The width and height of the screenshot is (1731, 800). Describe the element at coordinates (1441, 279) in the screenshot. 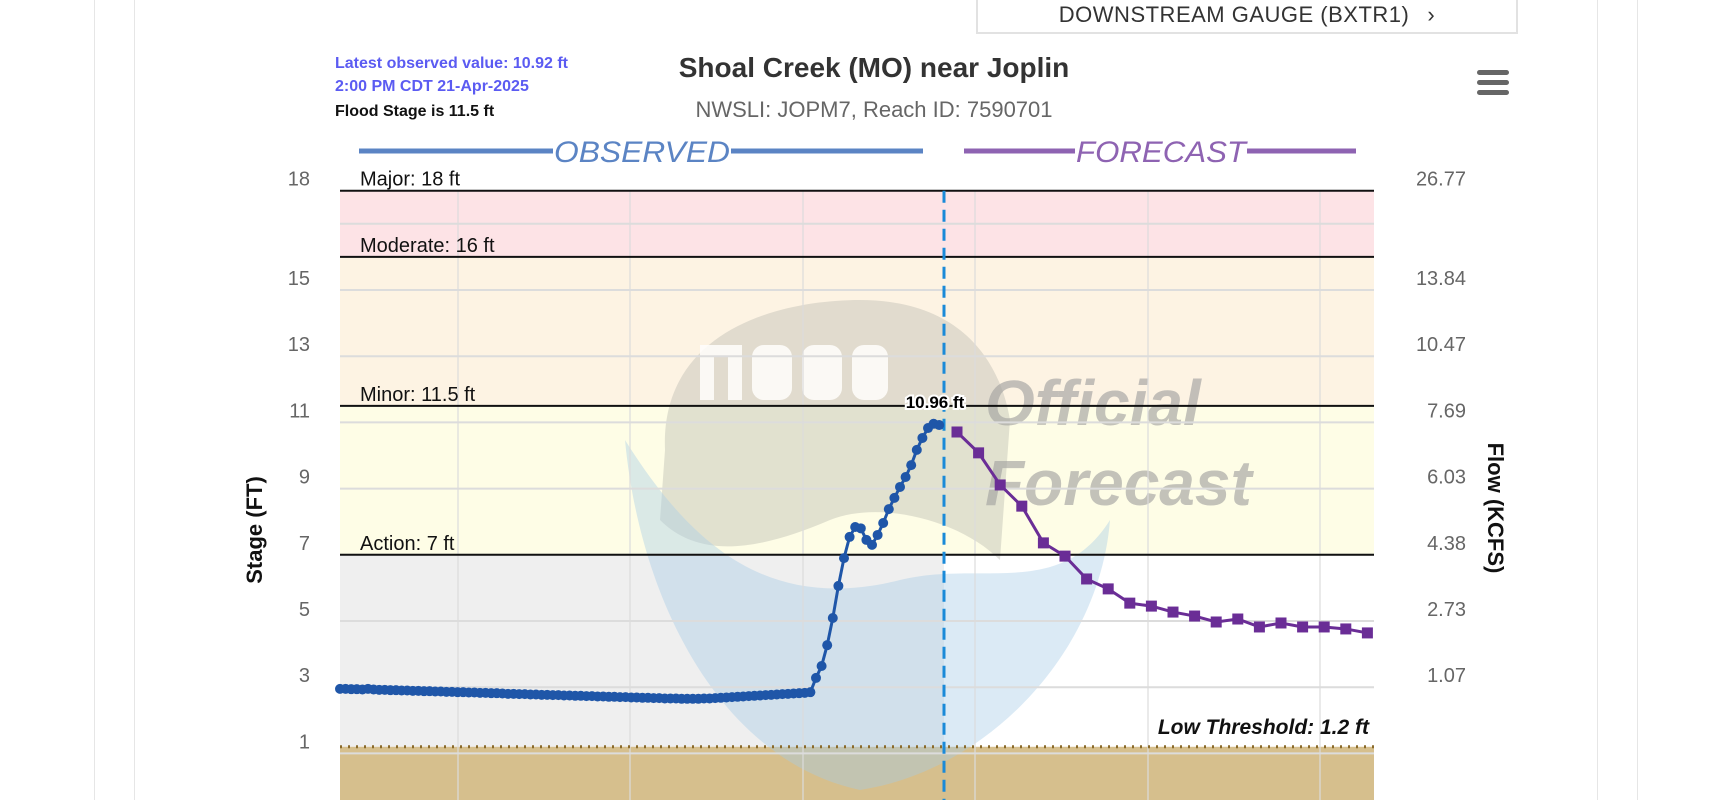

I see `y-tick-right: 13.84` at that location.